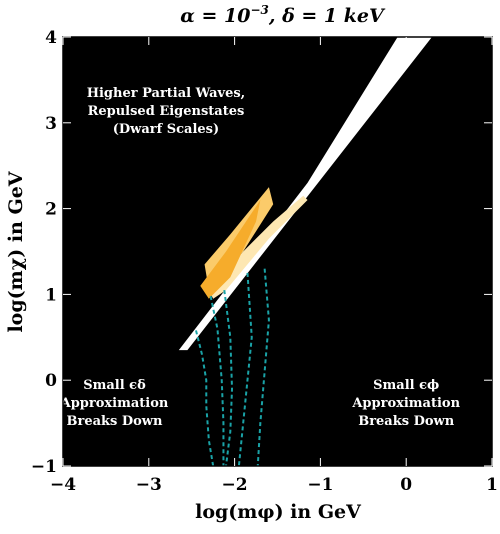 This screenshot has width=500, height=534. Describe the element at coordinates (492, 485) in the screenshot. I see `x-tick-label: 1` at that location.